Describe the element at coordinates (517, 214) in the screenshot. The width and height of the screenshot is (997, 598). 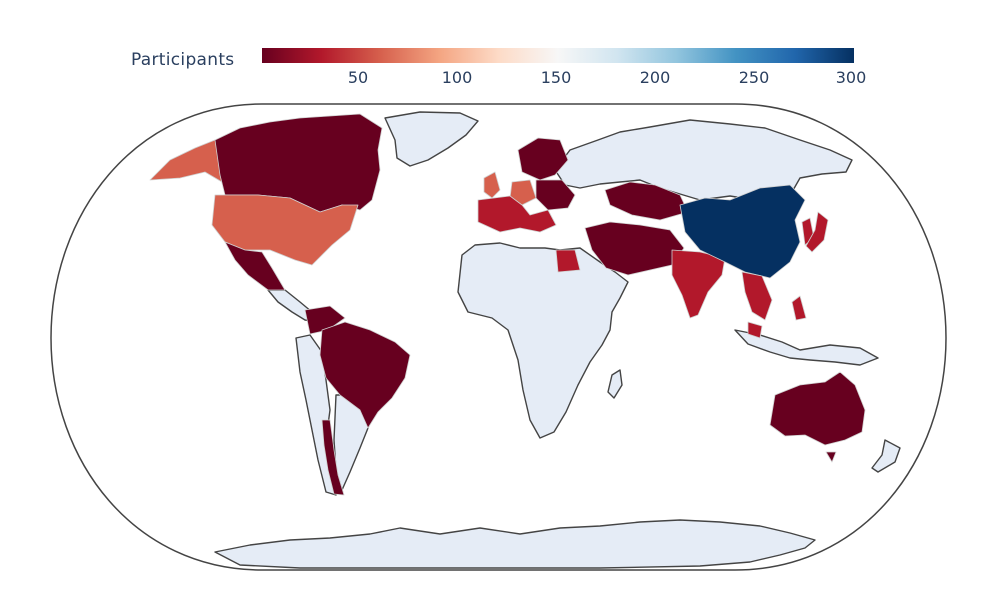
I see `country-western-europe` at that location.